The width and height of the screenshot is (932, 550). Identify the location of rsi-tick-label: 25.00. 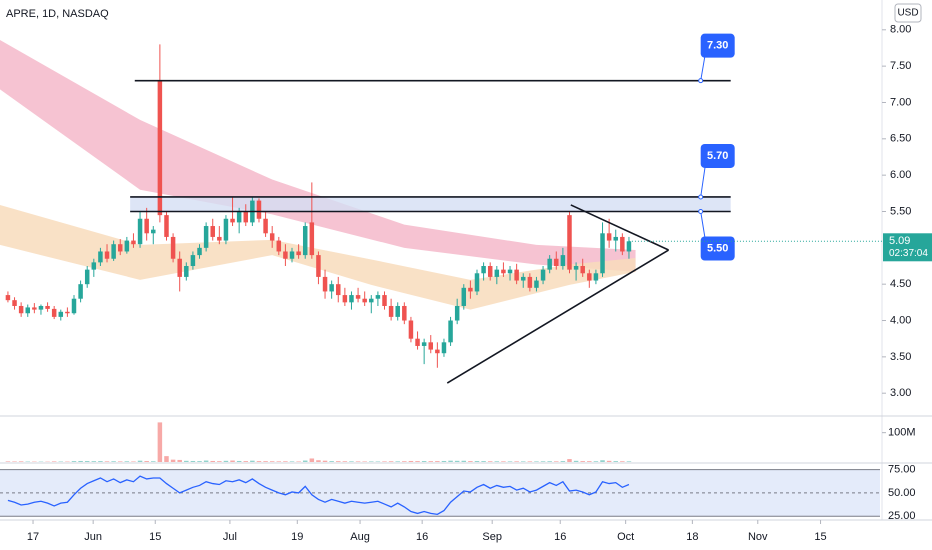
(902, 516).